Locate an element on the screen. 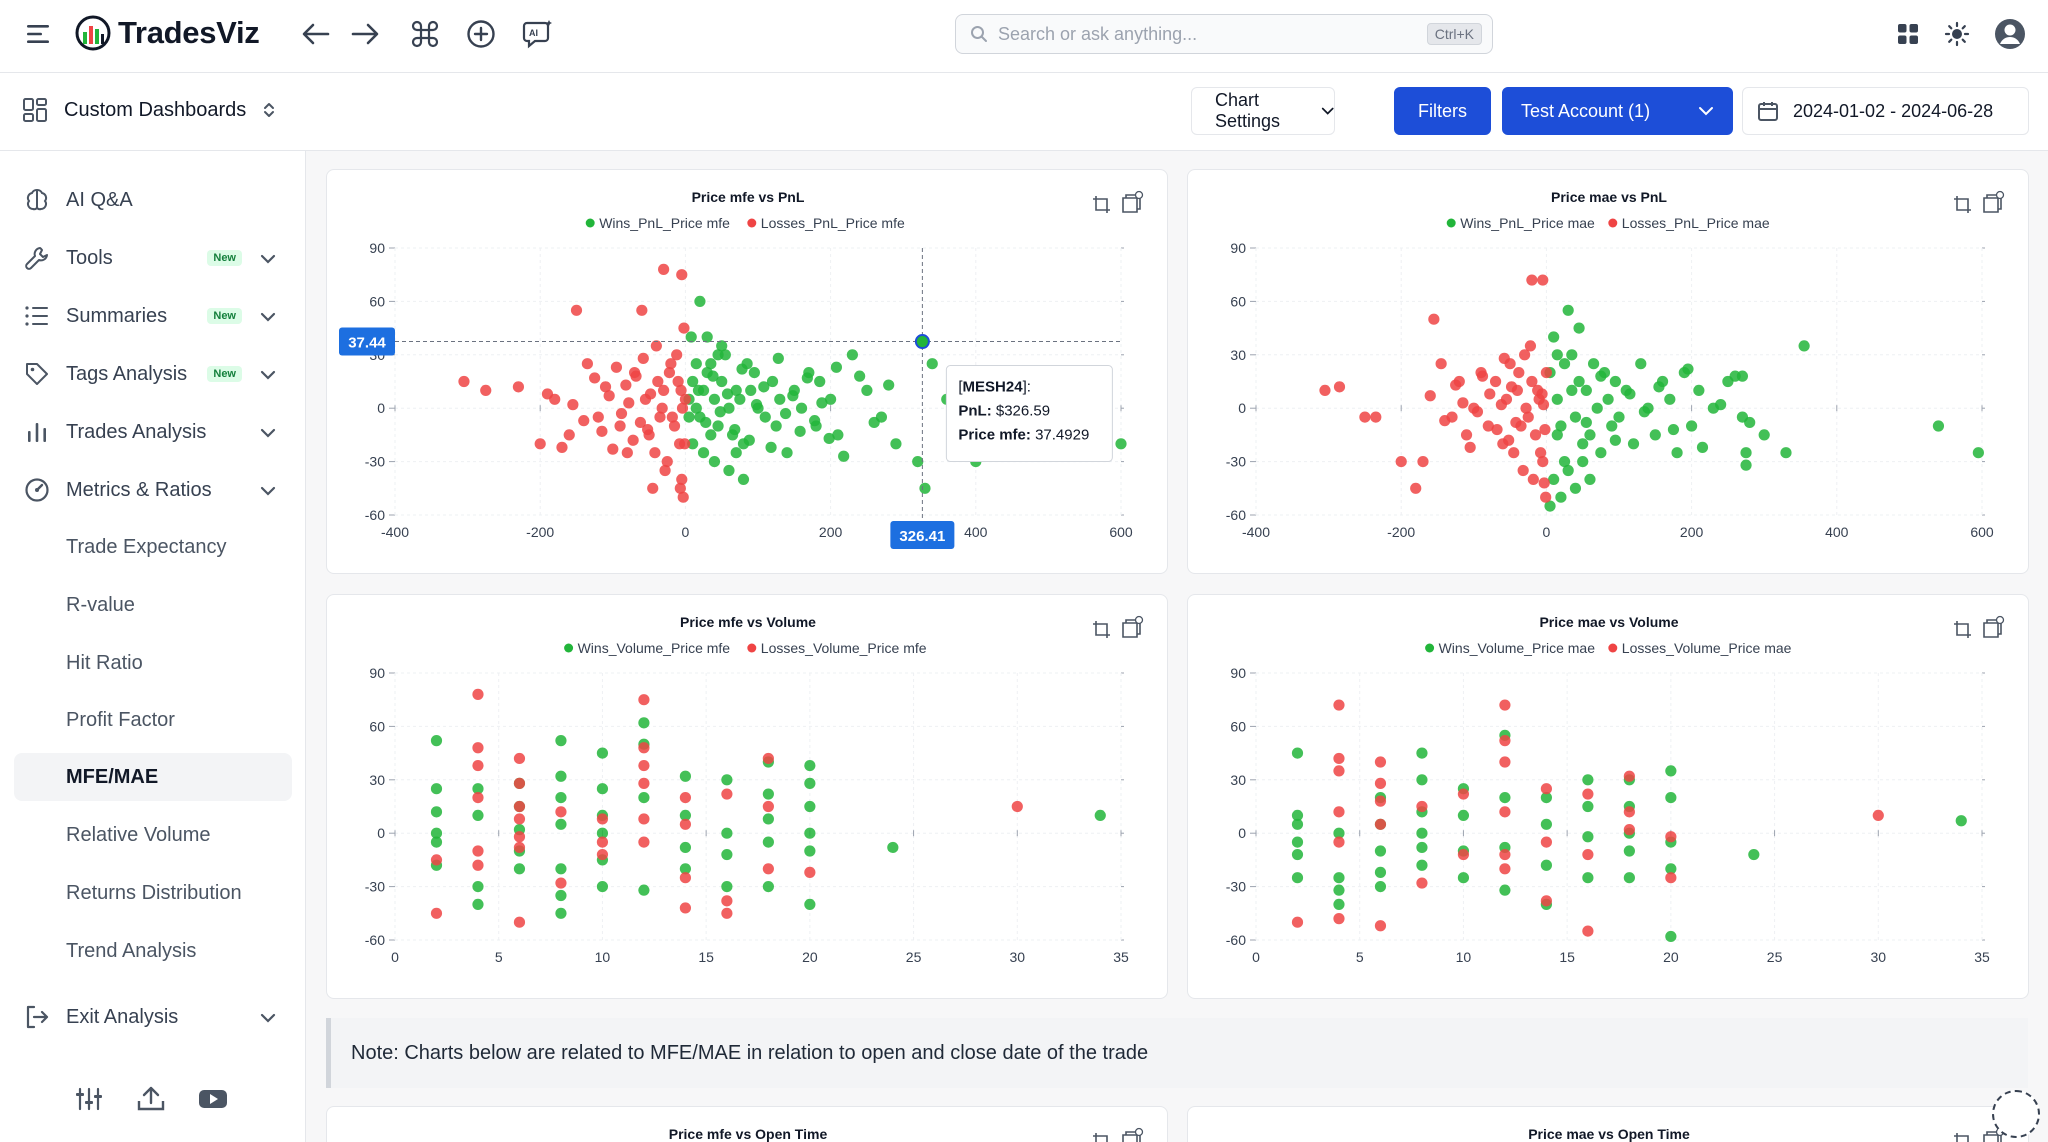 The height and width of the screenshot is (1142, 2048). add-circle-icon is located at coordinates (481, 34).